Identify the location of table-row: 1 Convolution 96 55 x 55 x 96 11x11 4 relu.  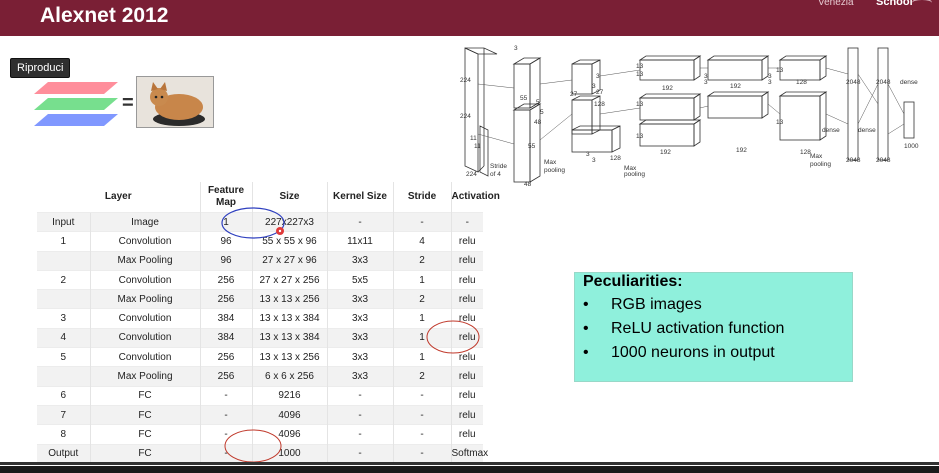
(260, 241).